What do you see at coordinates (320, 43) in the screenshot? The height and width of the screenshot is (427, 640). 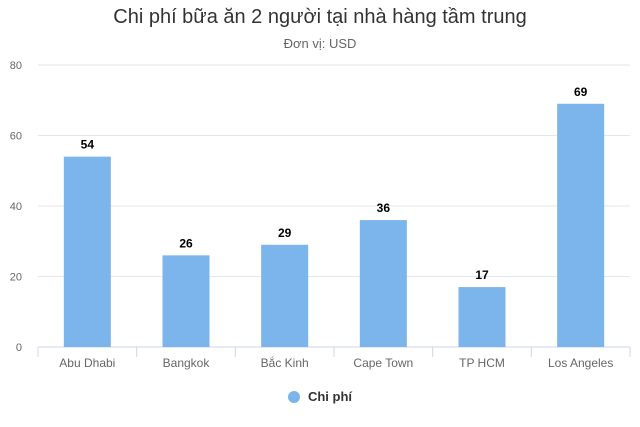 I see `chart-subtitle: Đơn vị: USD` at bounding box center [320, 43].